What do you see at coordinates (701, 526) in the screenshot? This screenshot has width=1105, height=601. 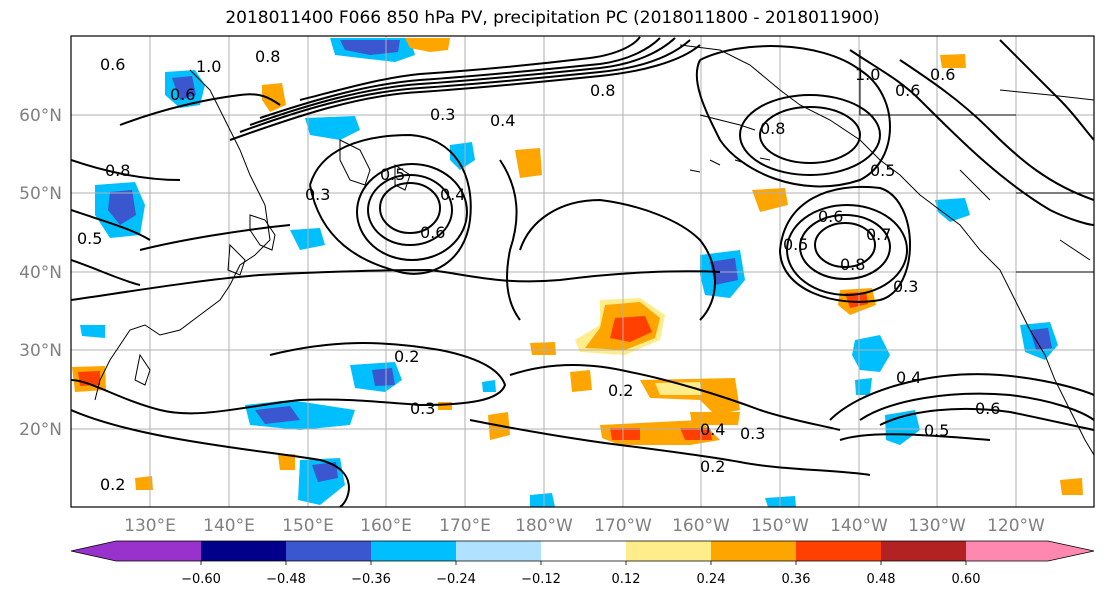 I see `lon-label: 160°W` at bounding box center [701, 526].